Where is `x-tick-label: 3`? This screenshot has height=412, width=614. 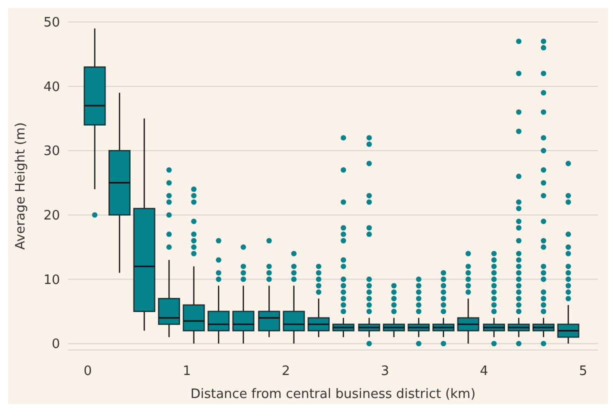 x-tick-label: 3 is located at coordinates (385, 372).